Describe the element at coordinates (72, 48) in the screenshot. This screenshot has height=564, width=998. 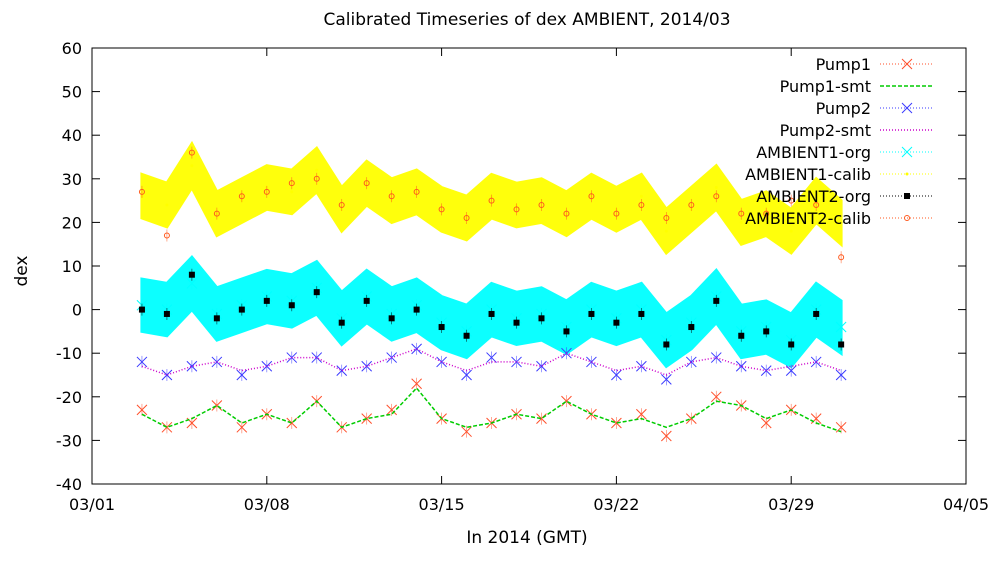
I see `y-tick-label: 60` at that location.